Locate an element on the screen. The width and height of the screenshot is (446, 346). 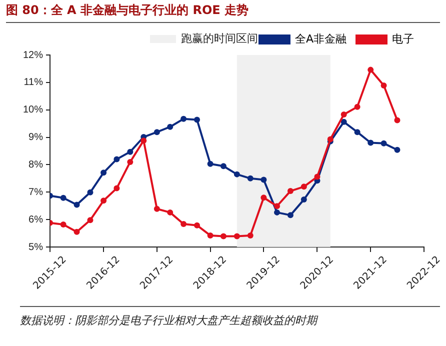
chart-title: 图 80：全 A 非金融与电子行业的 ROE 走势 is located at coordinates (223, 12).